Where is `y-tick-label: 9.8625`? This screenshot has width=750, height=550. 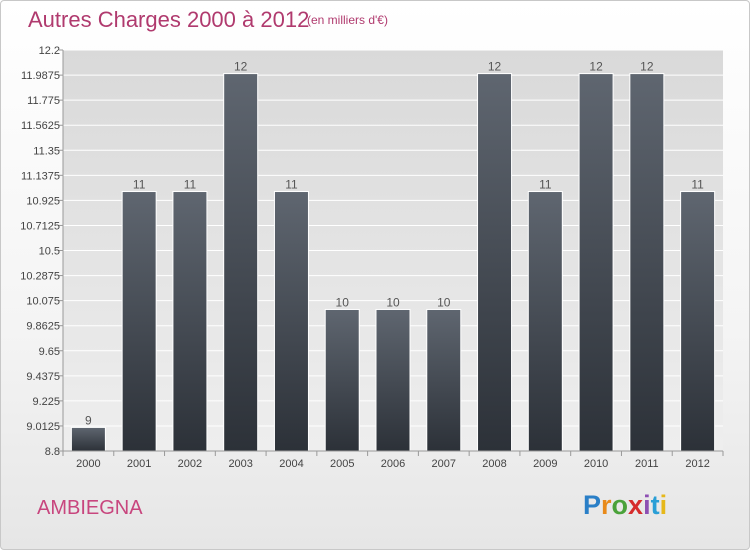 y-tick-label: 9.8625 is located at coordinates (43, 327).